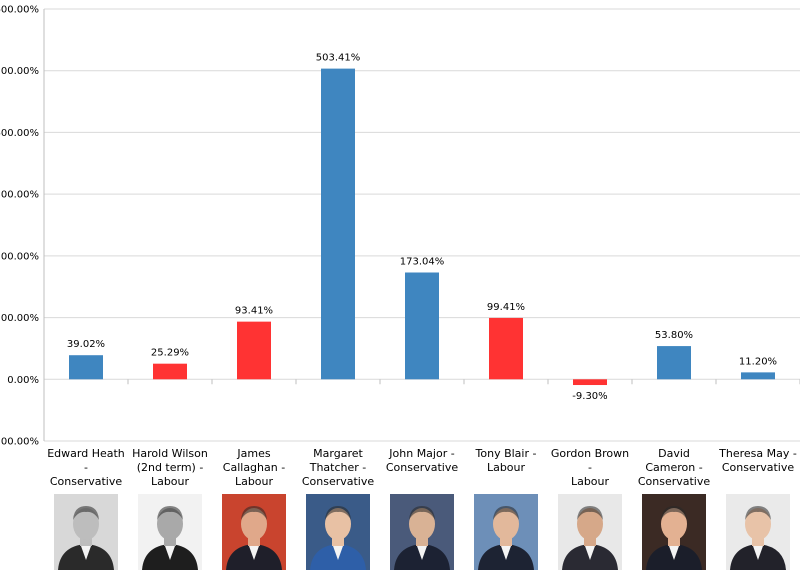  Describe the element at coordinates (19, 441) in the screenshot. I see `y-tick-label: -100.00%` at that location.